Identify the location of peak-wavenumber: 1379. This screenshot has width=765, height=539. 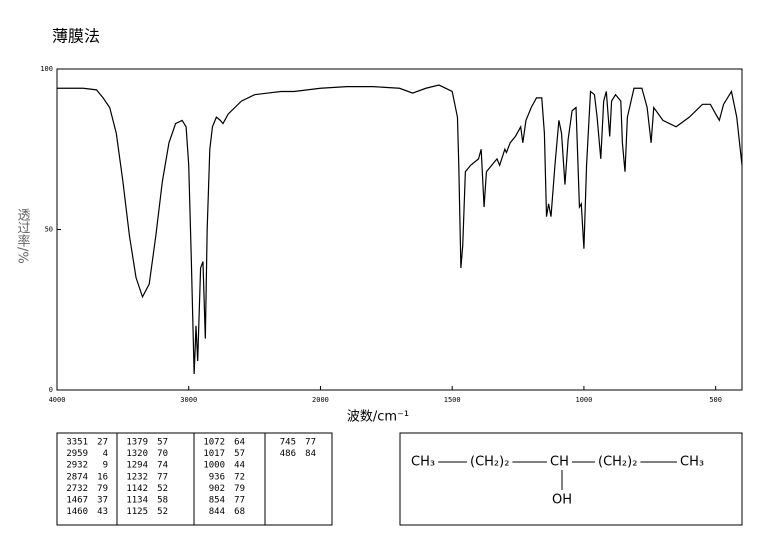
(137, 443).